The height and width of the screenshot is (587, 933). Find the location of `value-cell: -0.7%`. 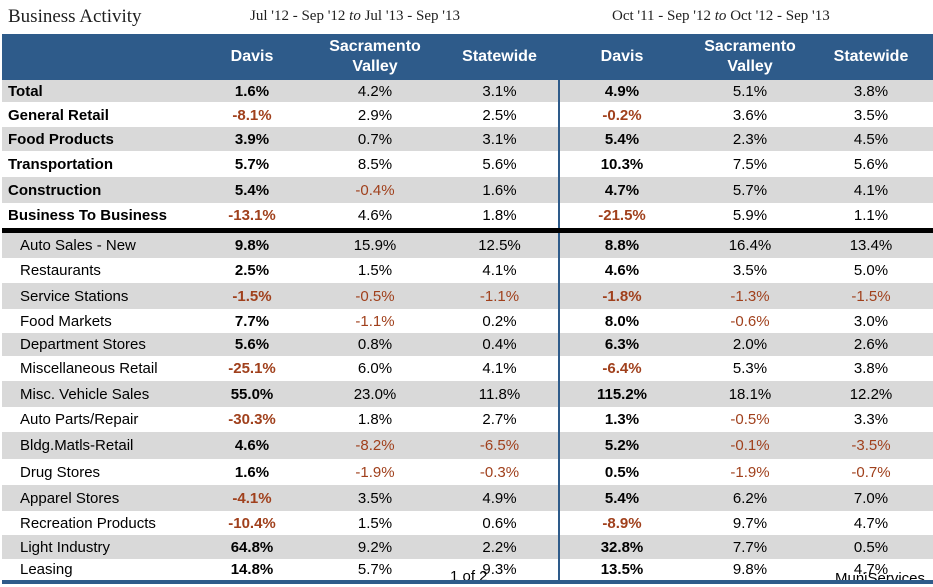

value-cell: -0.7% is located at coordinates (871, 472).